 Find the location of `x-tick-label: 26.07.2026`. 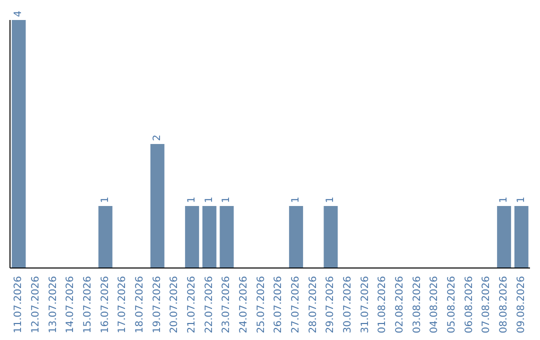

x-tick-label: 26.07.2026 is located at coordinates (278, 305).